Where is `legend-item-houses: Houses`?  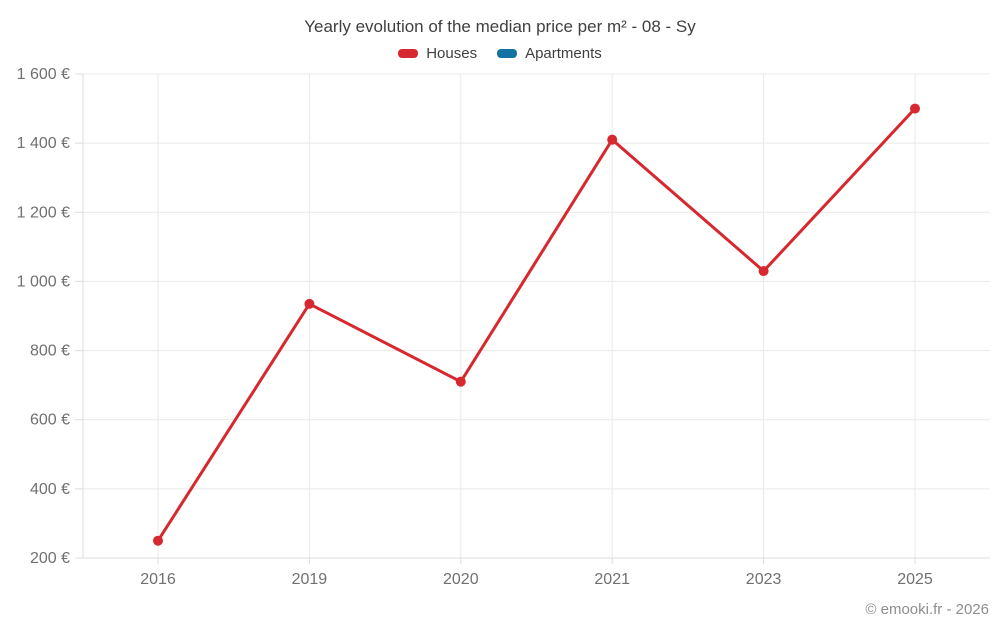 legend-item-houses: Houses is located at coordinates (437, 53).